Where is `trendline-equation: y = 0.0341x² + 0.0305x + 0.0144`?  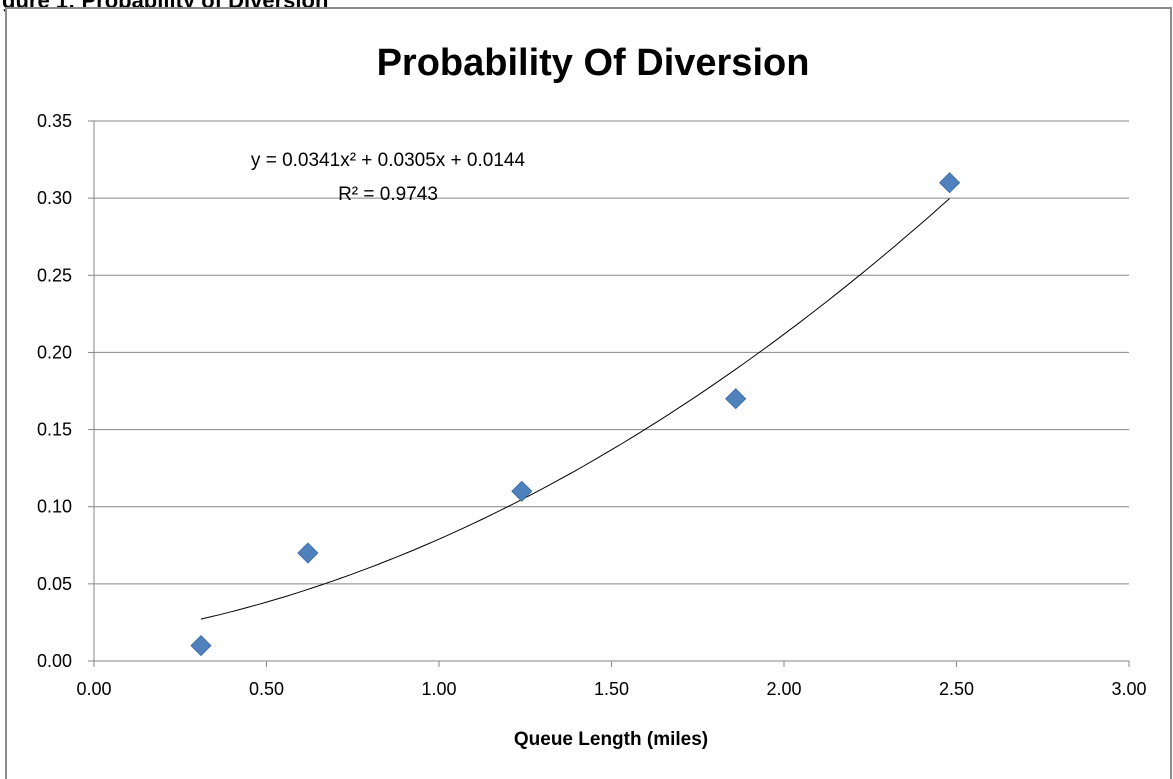 trendline-equation: y = 0.0341x² + 0.0305x + 0.0144 is located at coordinates (388, 160).